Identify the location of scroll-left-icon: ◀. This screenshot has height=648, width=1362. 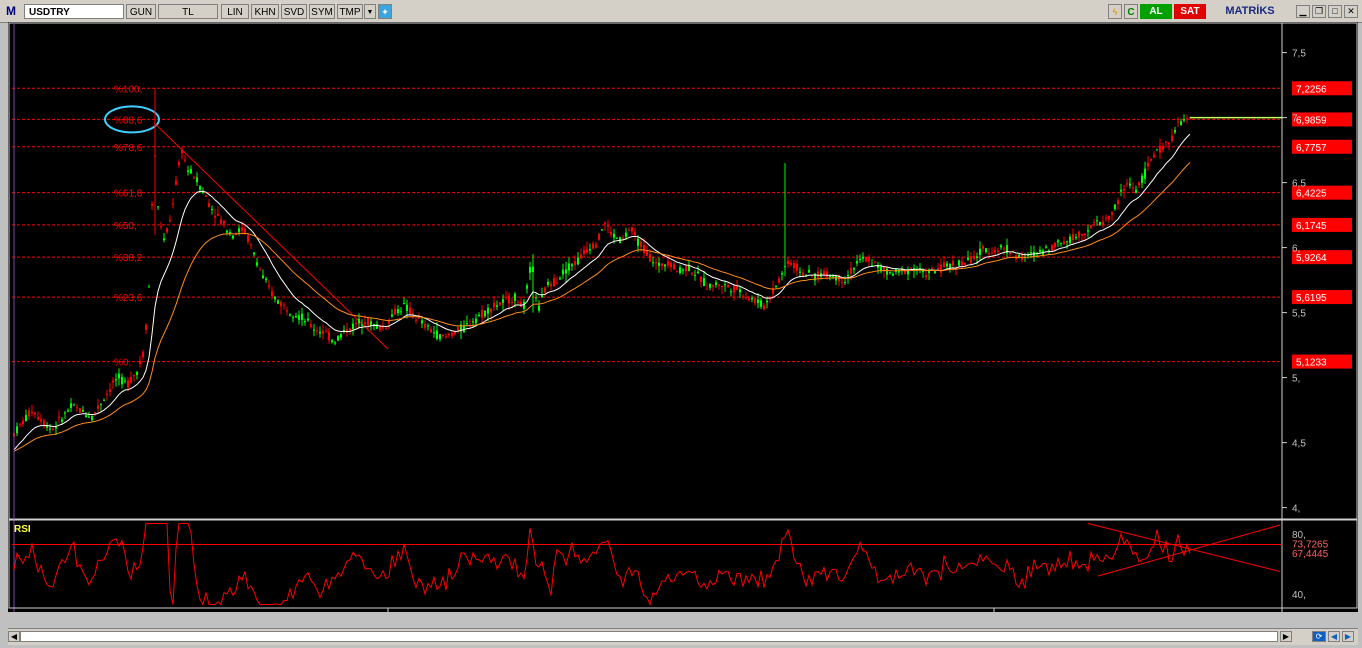
(14, 636).